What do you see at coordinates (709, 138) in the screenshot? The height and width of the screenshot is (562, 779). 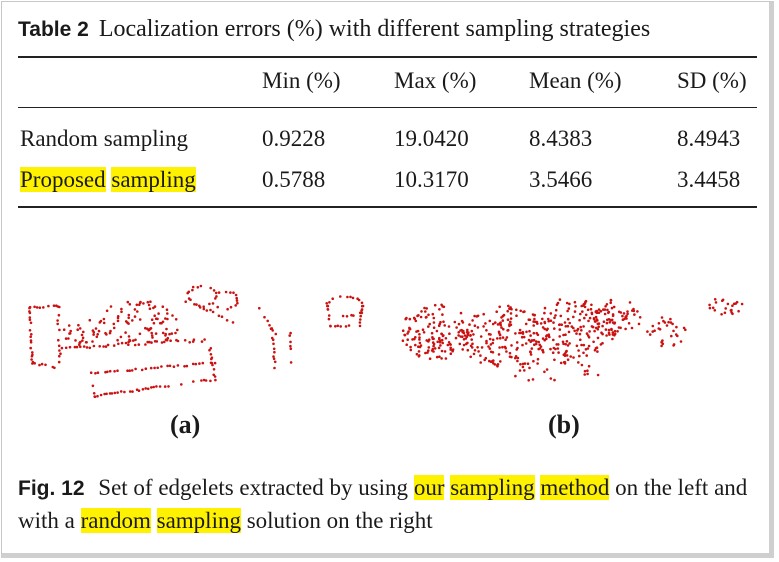 I see `cell-random-sd: 8.4943` at bounding box center [709, 138].